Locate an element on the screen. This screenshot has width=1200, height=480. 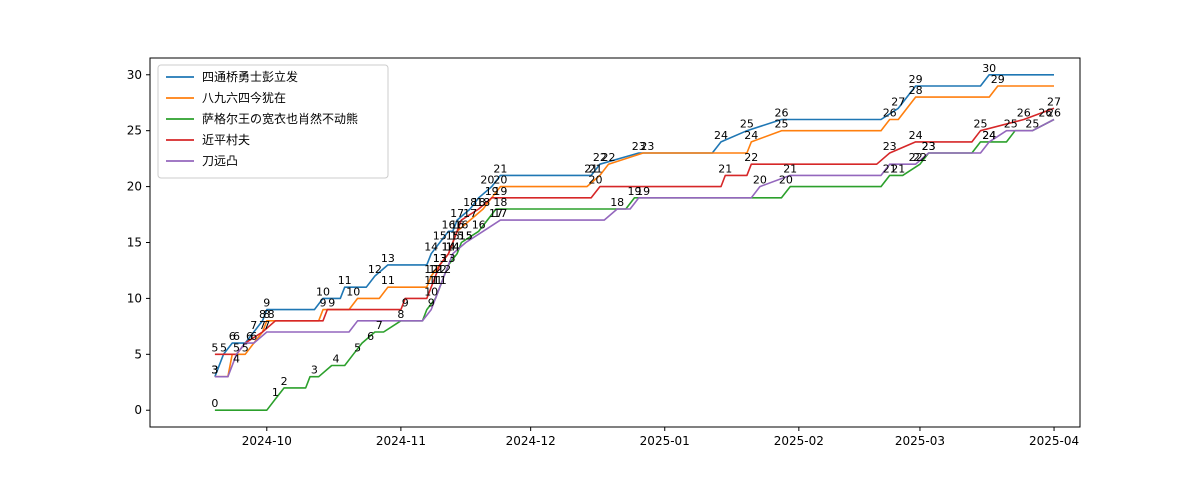
data-label-series-3: 20 is located at coordinates (786, 180).